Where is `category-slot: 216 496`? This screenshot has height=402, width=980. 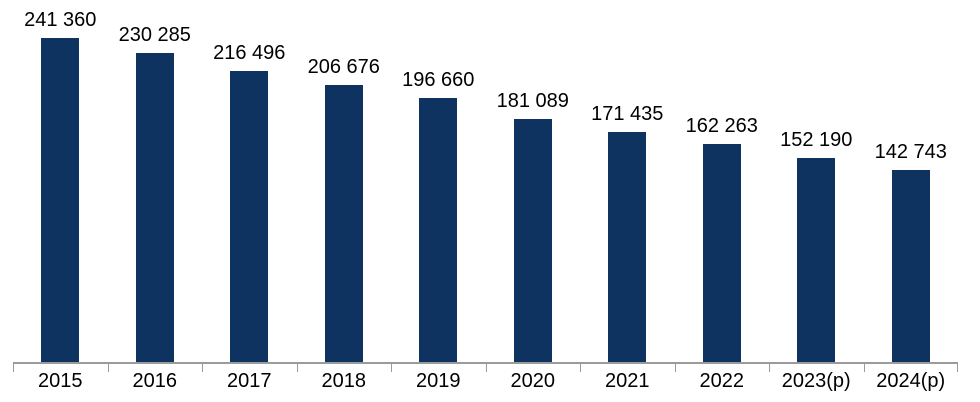
category-slot: 216 496 is located at coordinates (249, 181).